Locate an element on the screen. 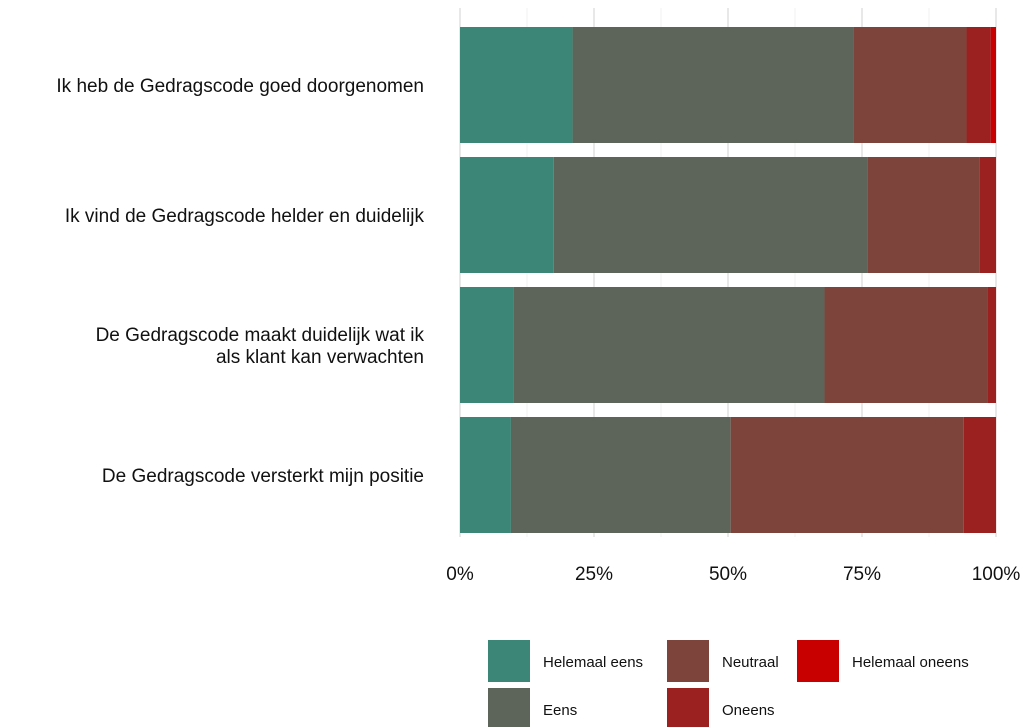  legend-label-helemaal-oneens: Helemaal oneens is located at coordinates (910, 662).